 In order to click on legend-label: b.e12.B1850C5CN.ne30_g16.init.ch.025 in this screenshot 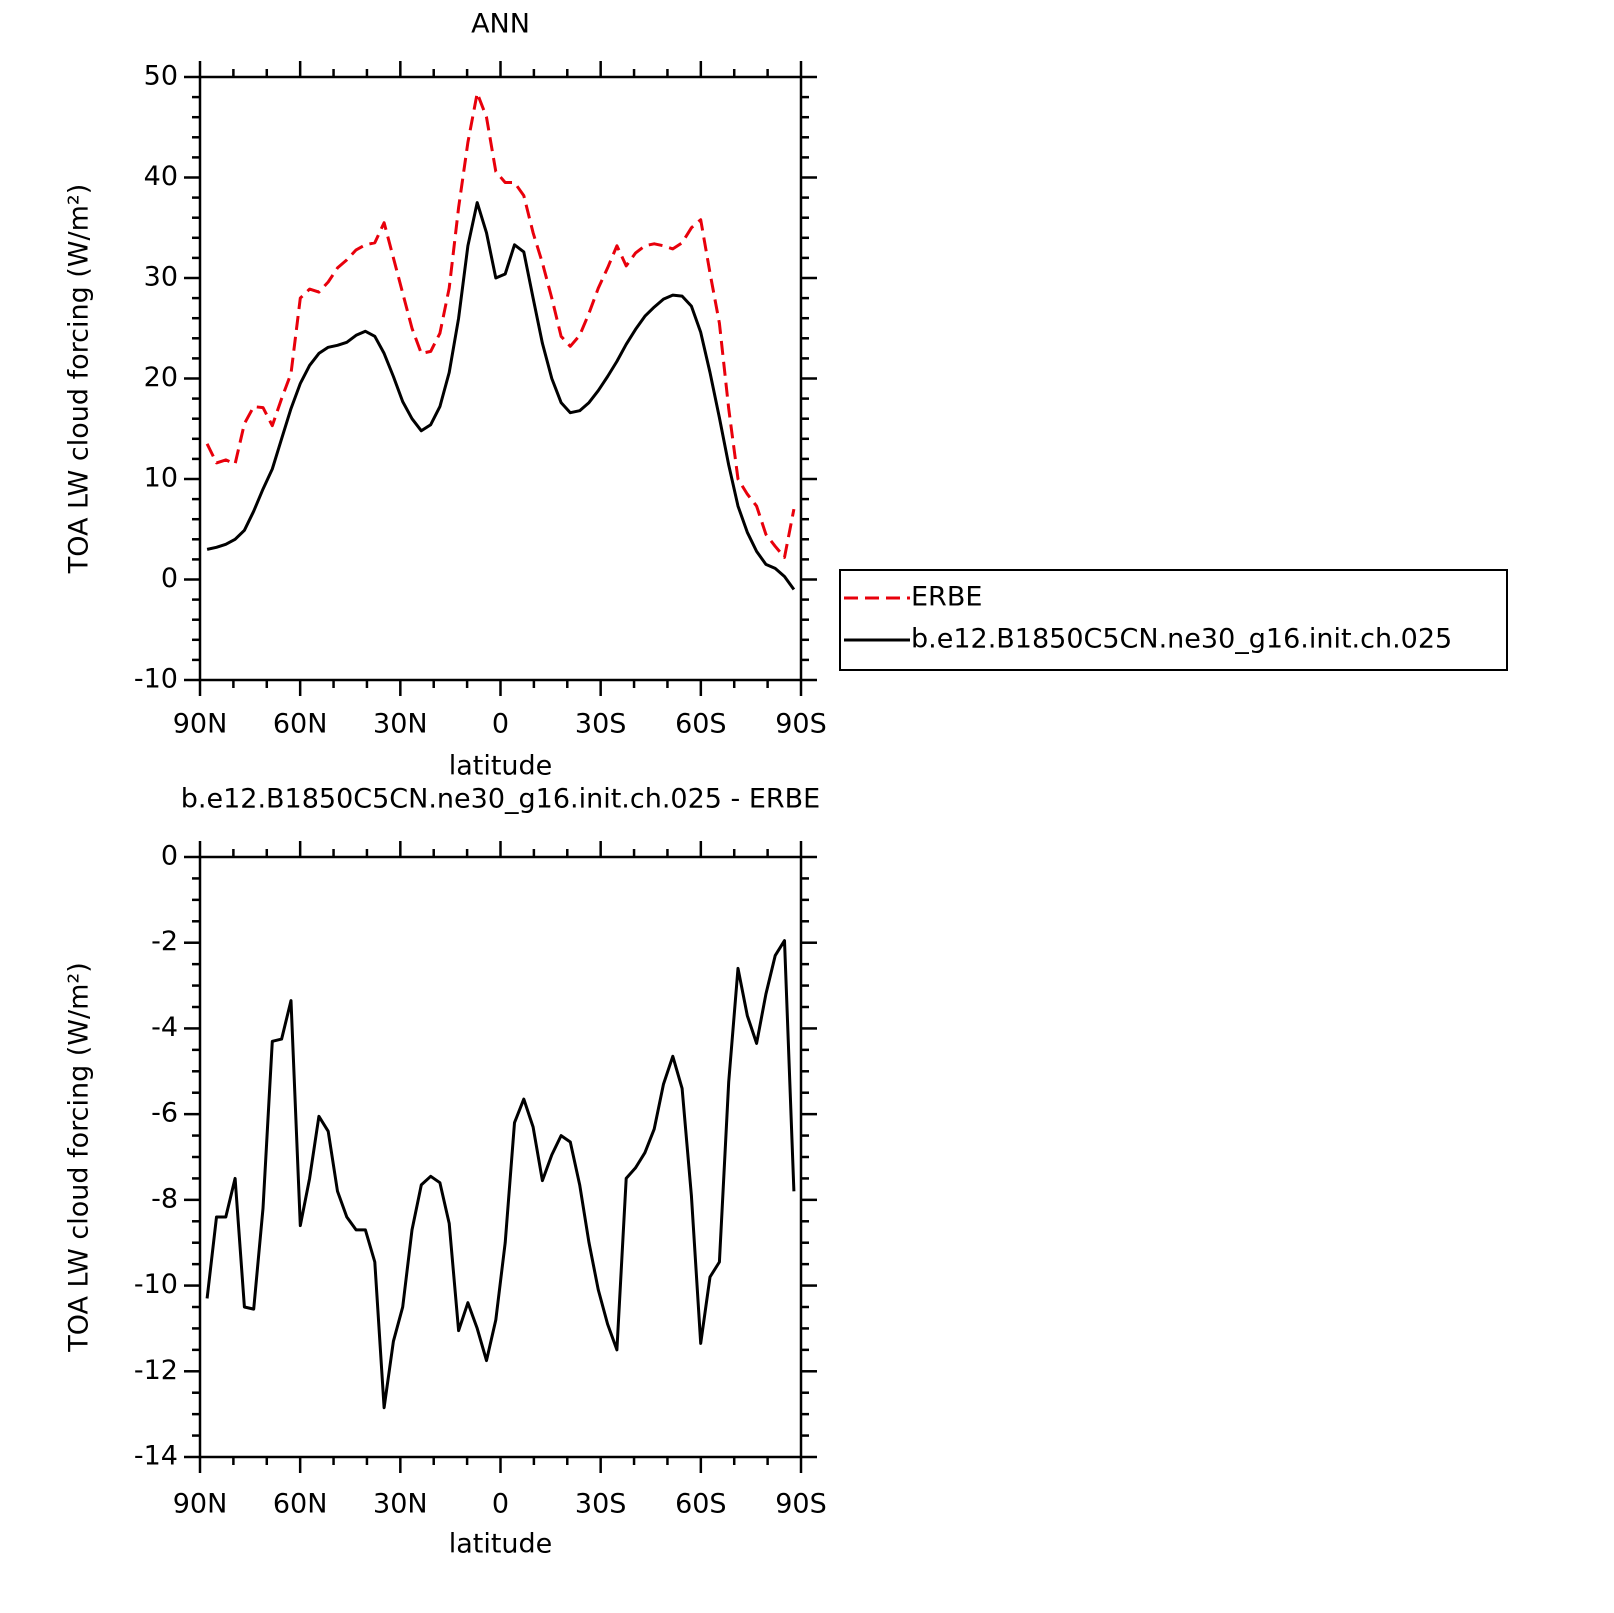, I will do `click(1181, 639)`.